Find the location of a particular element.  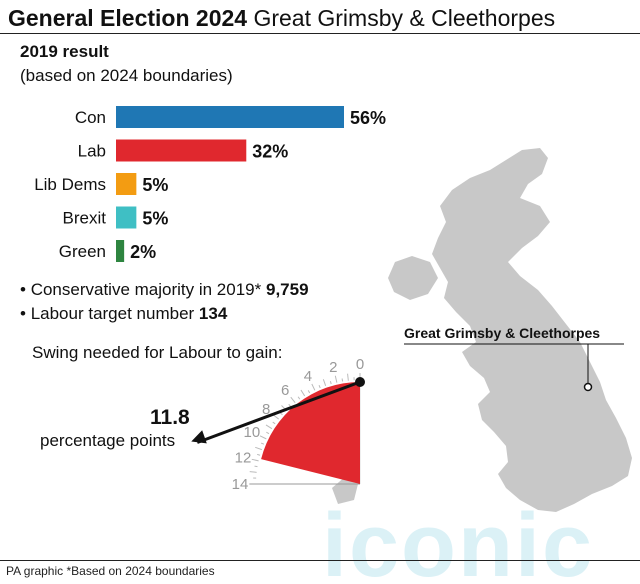

svg-text: iconic is located at coordinates (458, 540).